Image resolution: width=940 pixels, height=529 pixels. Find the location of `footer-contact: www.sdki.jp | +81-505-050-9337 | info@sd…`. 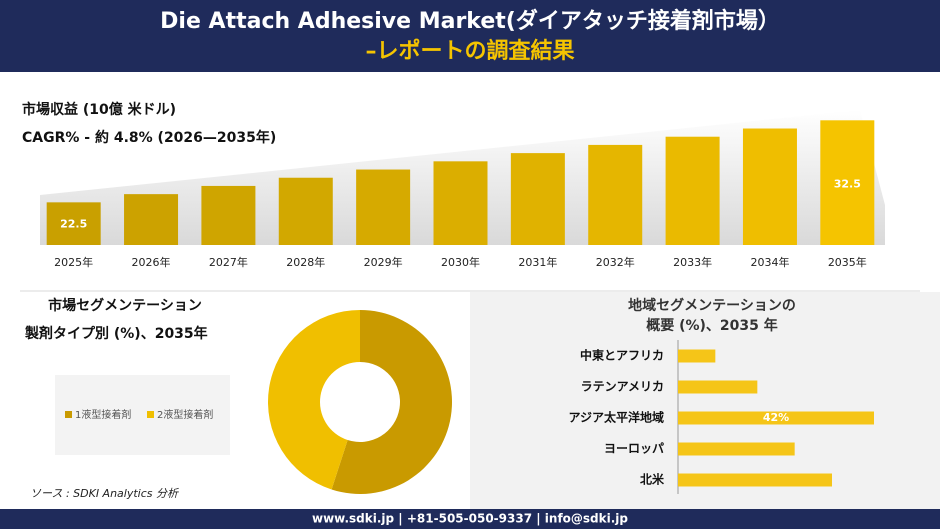

footer-contact: www.sdki.jp | +81-505-050-9337 | info@sd… is located at coordinates (470, 519).